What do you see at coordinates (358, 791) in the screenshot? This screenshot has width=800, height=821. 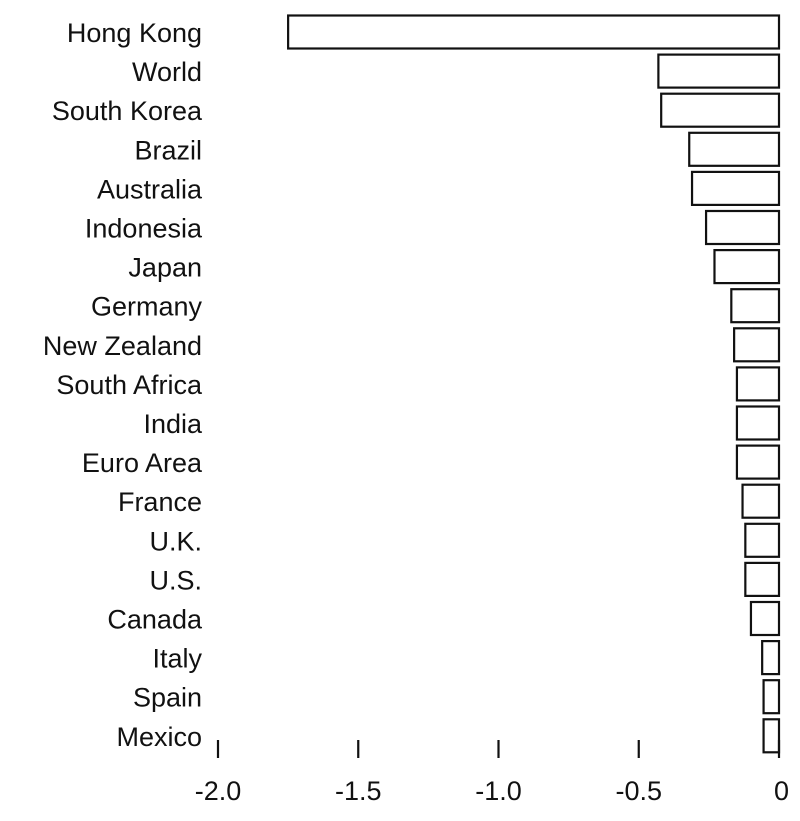 I see `x-tick-label-1: -1.5` at bounding box center [358, 791].